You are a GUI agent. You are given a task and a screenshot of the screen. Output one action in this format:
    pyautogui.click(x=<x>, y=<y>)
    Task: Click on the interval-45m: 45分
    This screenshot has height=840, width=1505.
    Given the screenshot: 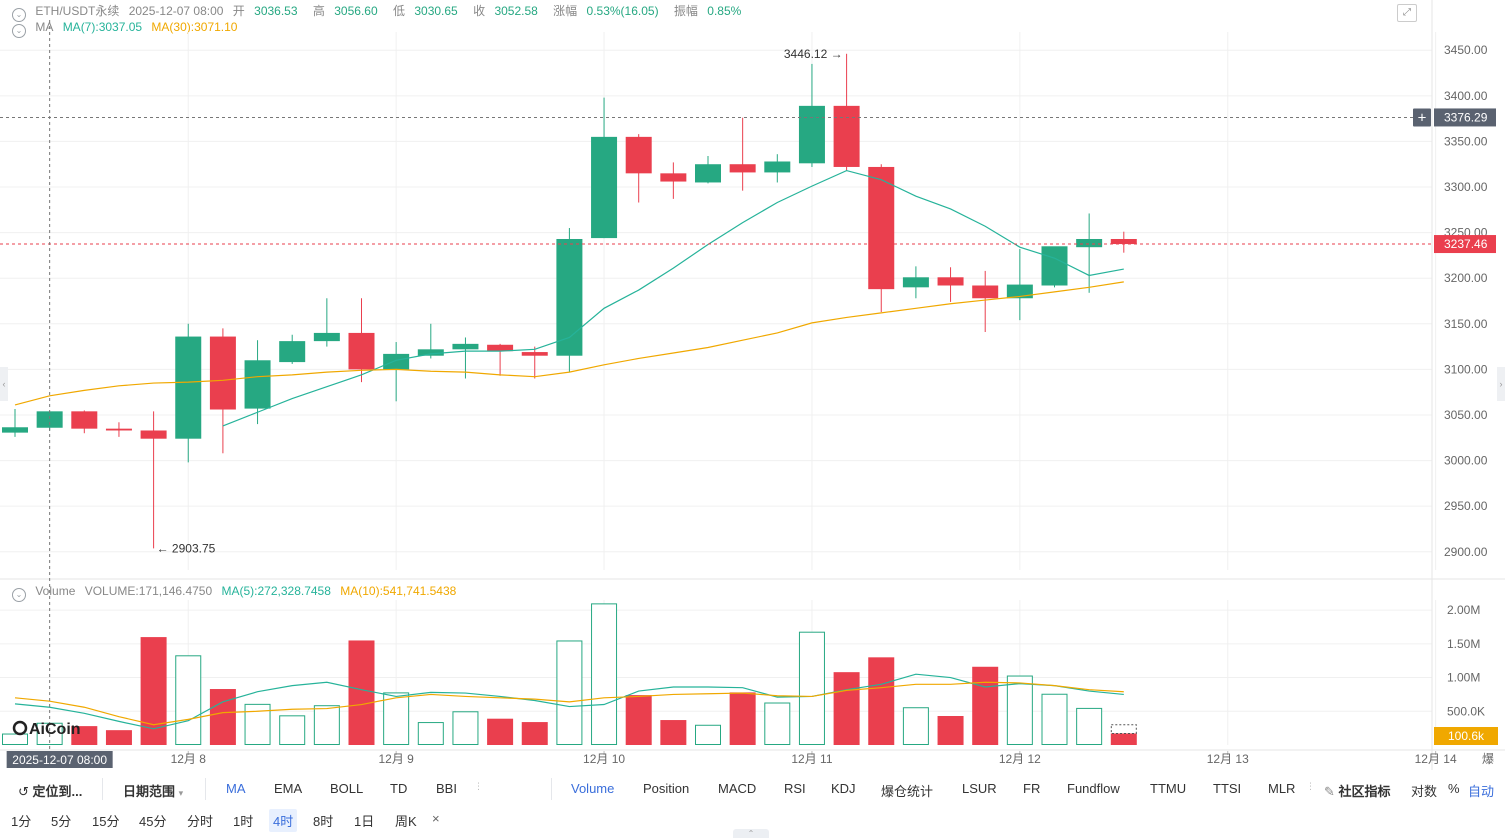 What is the action you would take?
    pyautogui.click(x=153, y=821)
    